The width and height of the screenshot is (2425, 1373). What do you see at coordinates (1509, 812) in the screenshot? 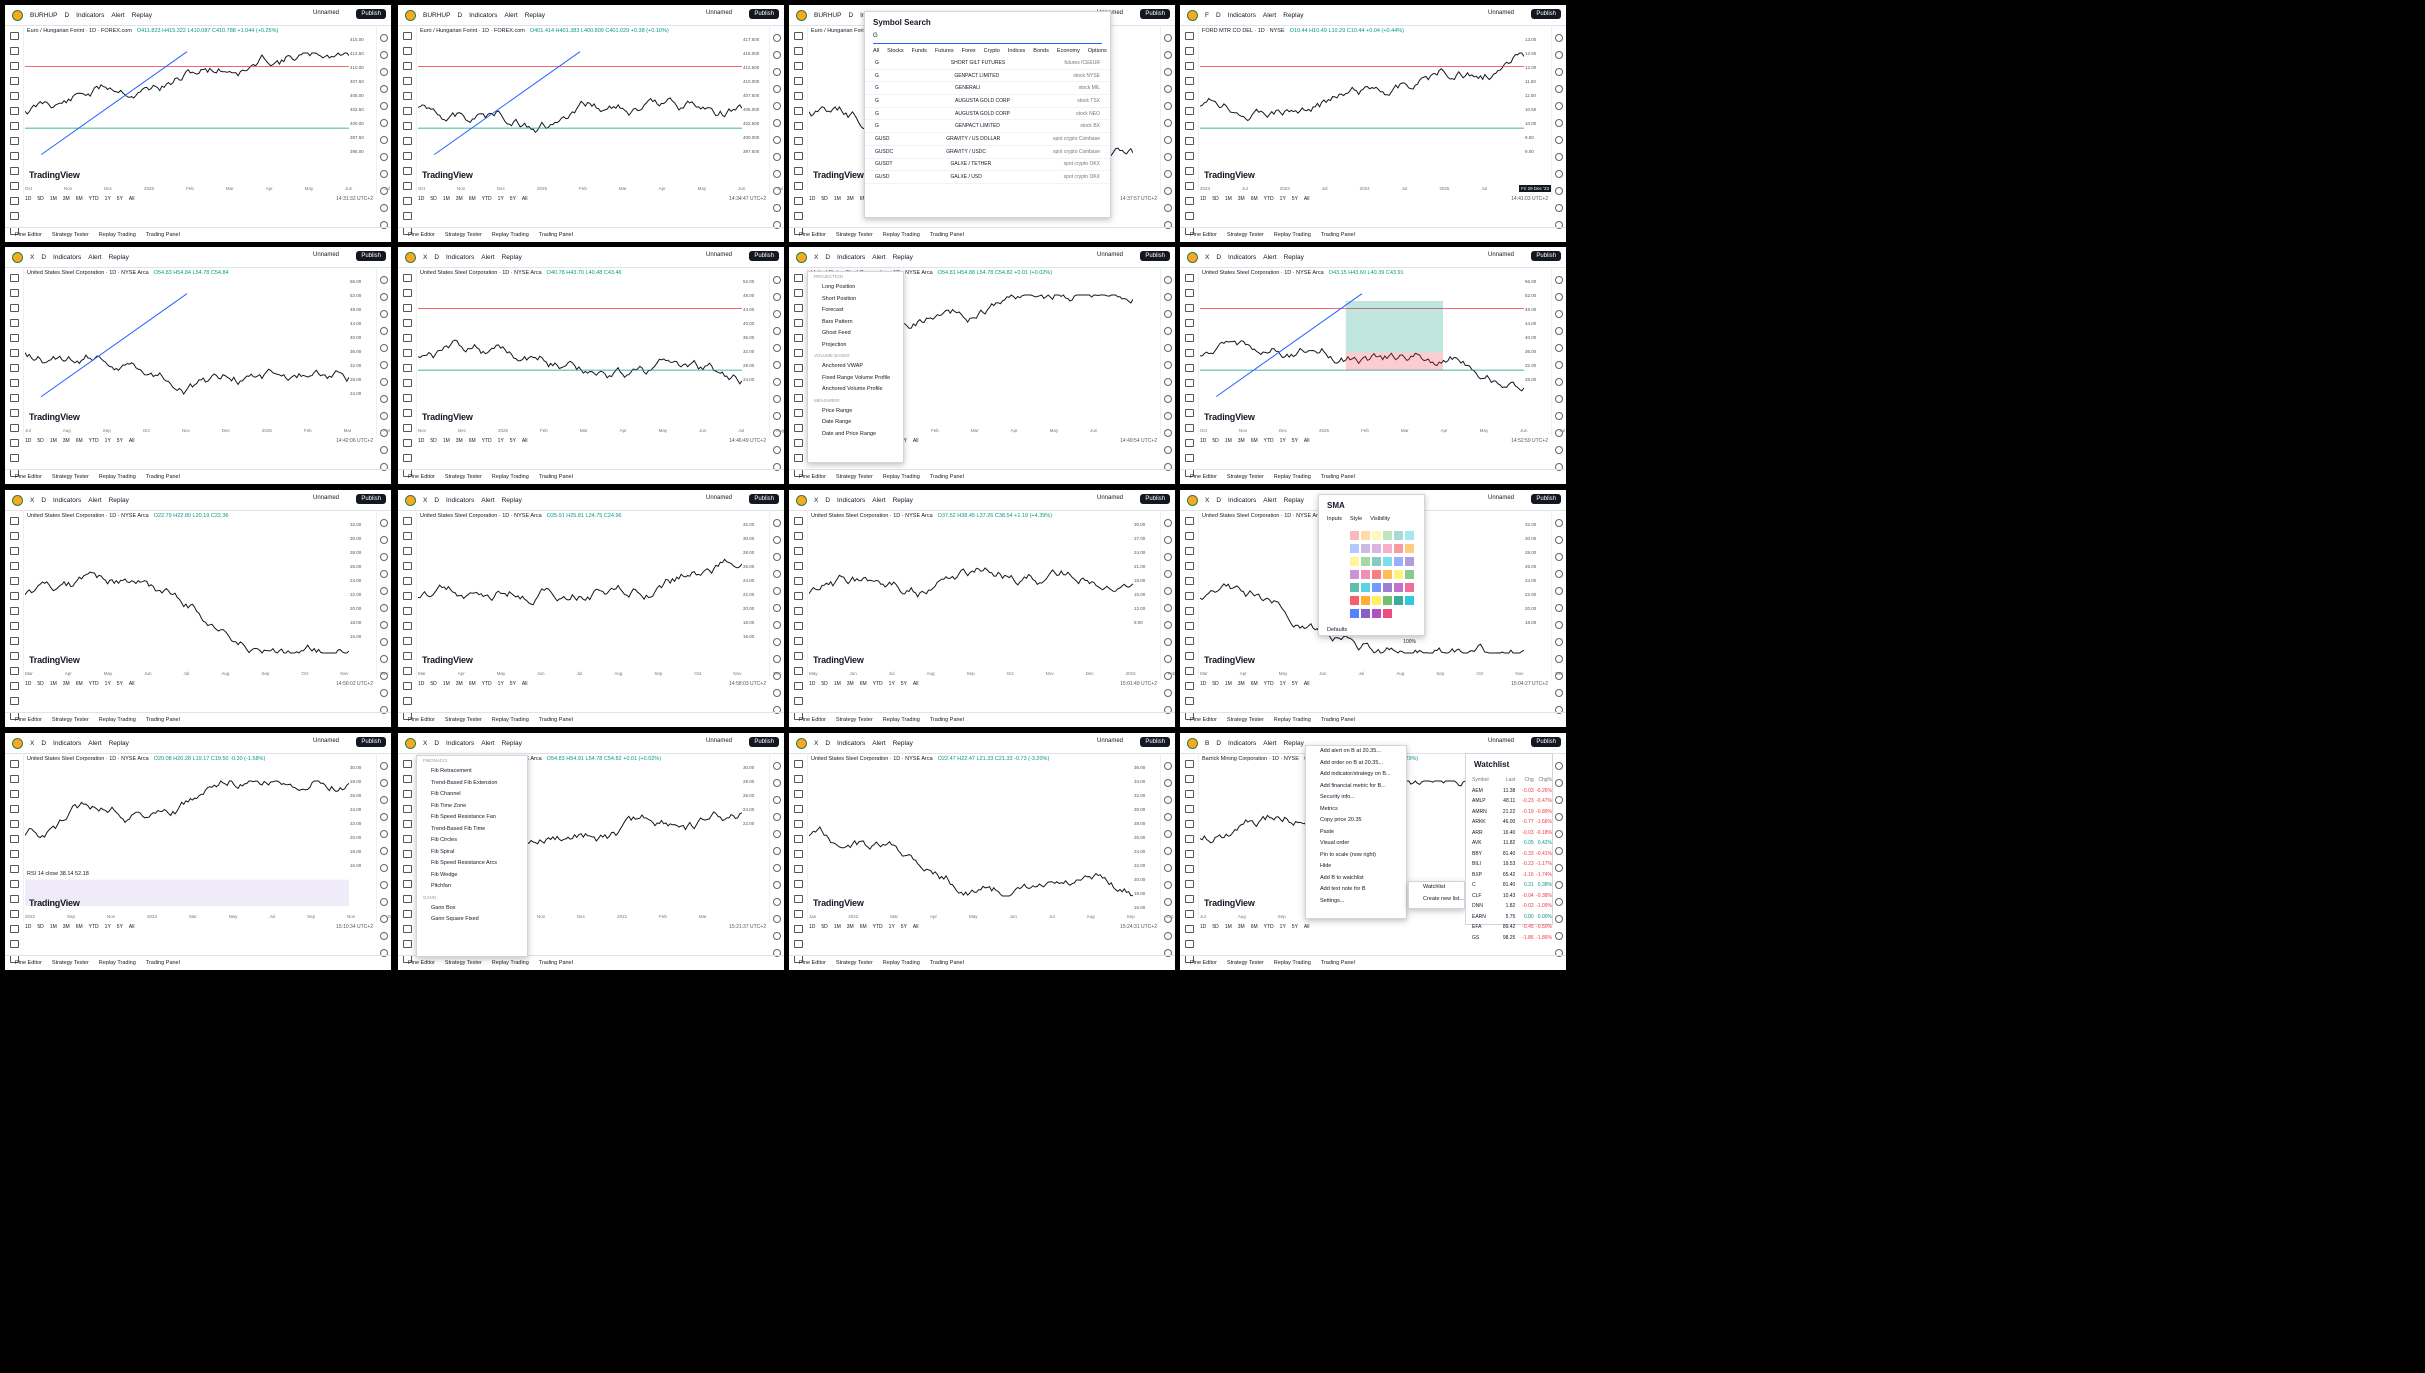
I see `watchlist-row: AMRN 21.22 -0.19 -0.89%` at bounding box center [1509, 812].